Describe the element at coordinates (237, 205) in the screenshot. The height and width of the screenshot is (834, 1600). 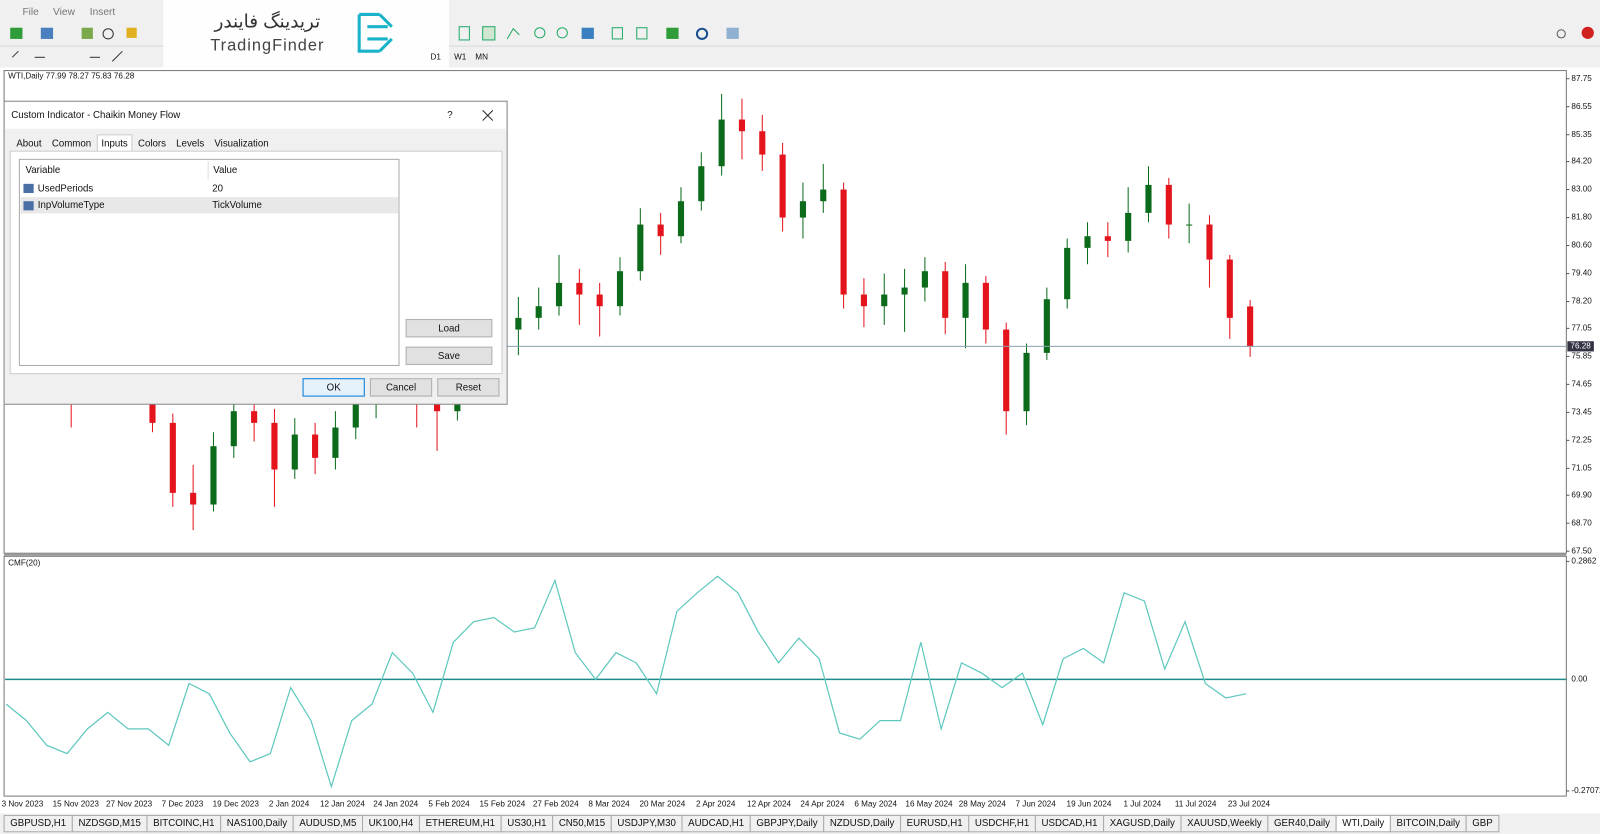
I see `input-value: TickVolume` at that location.